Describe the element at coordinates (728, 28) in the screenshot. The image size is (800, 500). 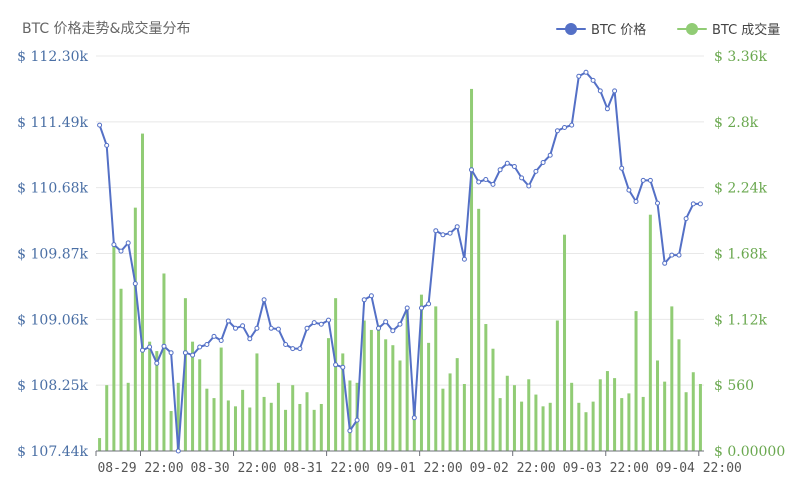
I see `legend-item-volume: BTC 成交量` at that location.